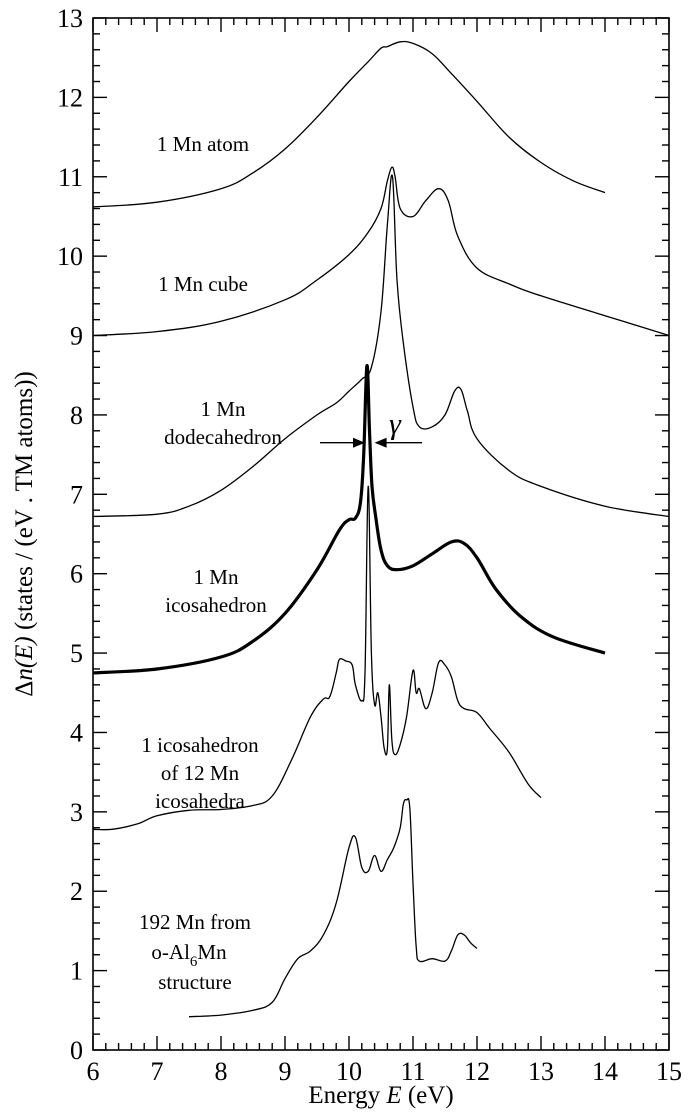  I want to click on y-tick-label: 10, so click(70, 256).